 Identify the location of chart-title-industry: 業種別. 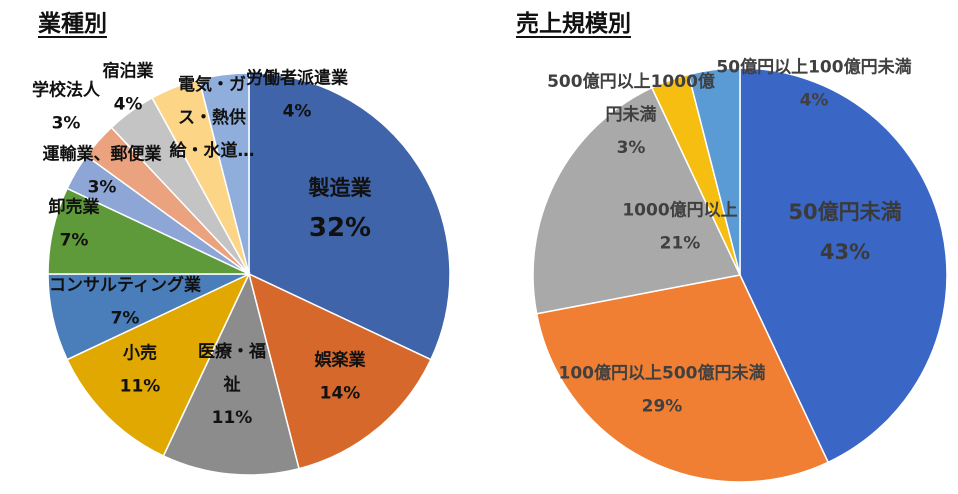
(72, 24).